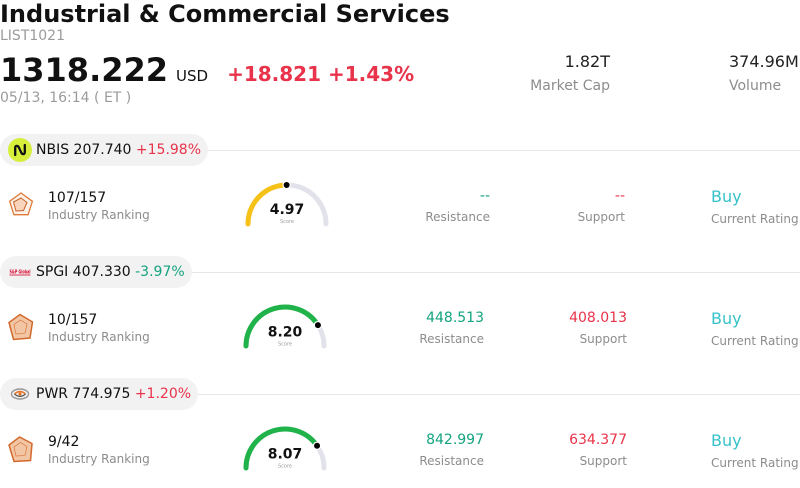 The width and height of the screenshot is (800, 488). Describe the element at coordinates (163, 394) in the screenshot. I see `stock-change-percent: +1.20%` at that location.